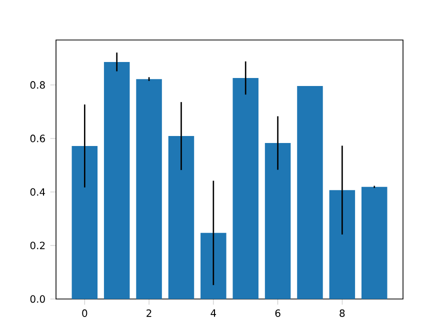 This screenshot has width=448, height=336. Describe the element at coordinates (37, 85) in the screenshot. I see `y-tick-label: 0.8` at that location.